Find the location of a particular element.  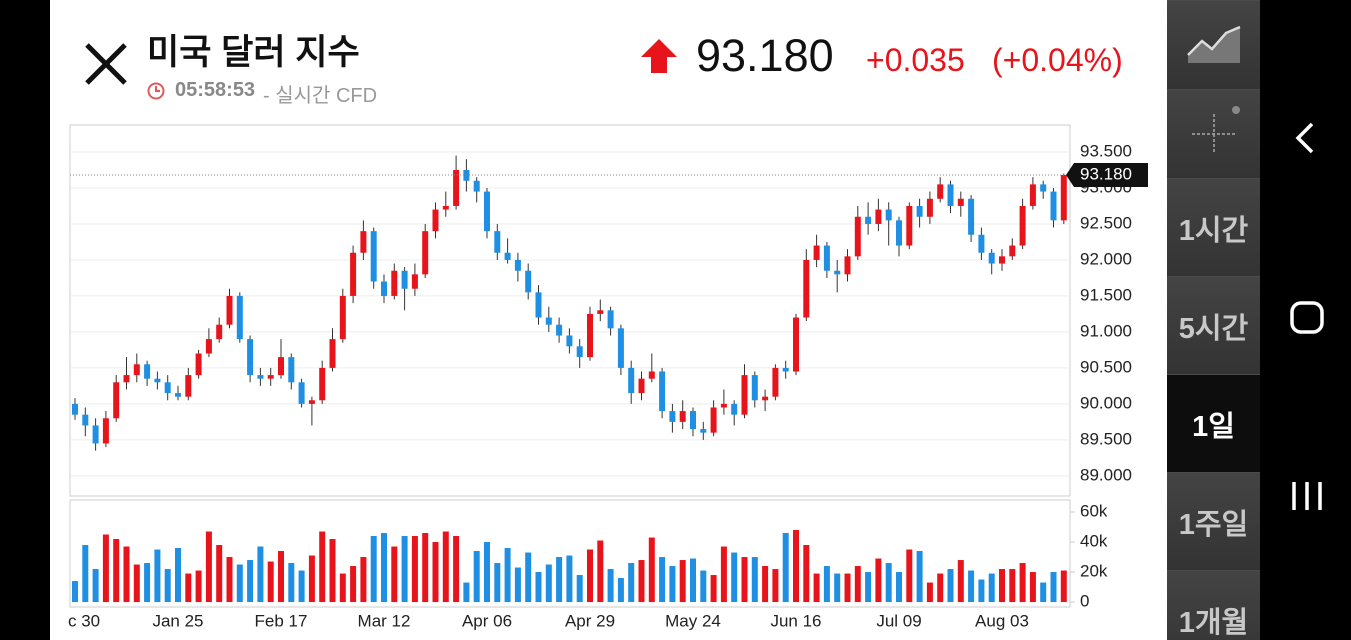

time: 05:58:53 is located at coordinates (215, 90).